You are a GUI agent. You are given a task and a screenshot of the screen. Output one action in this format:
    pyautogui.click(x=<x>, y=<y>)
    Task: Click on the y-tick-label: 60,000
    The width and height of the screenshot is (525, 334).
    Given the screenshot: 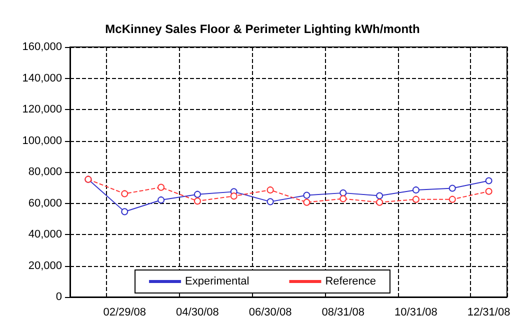 What is the action you would take?
    pyautogui.click(x=45, y=203)
    